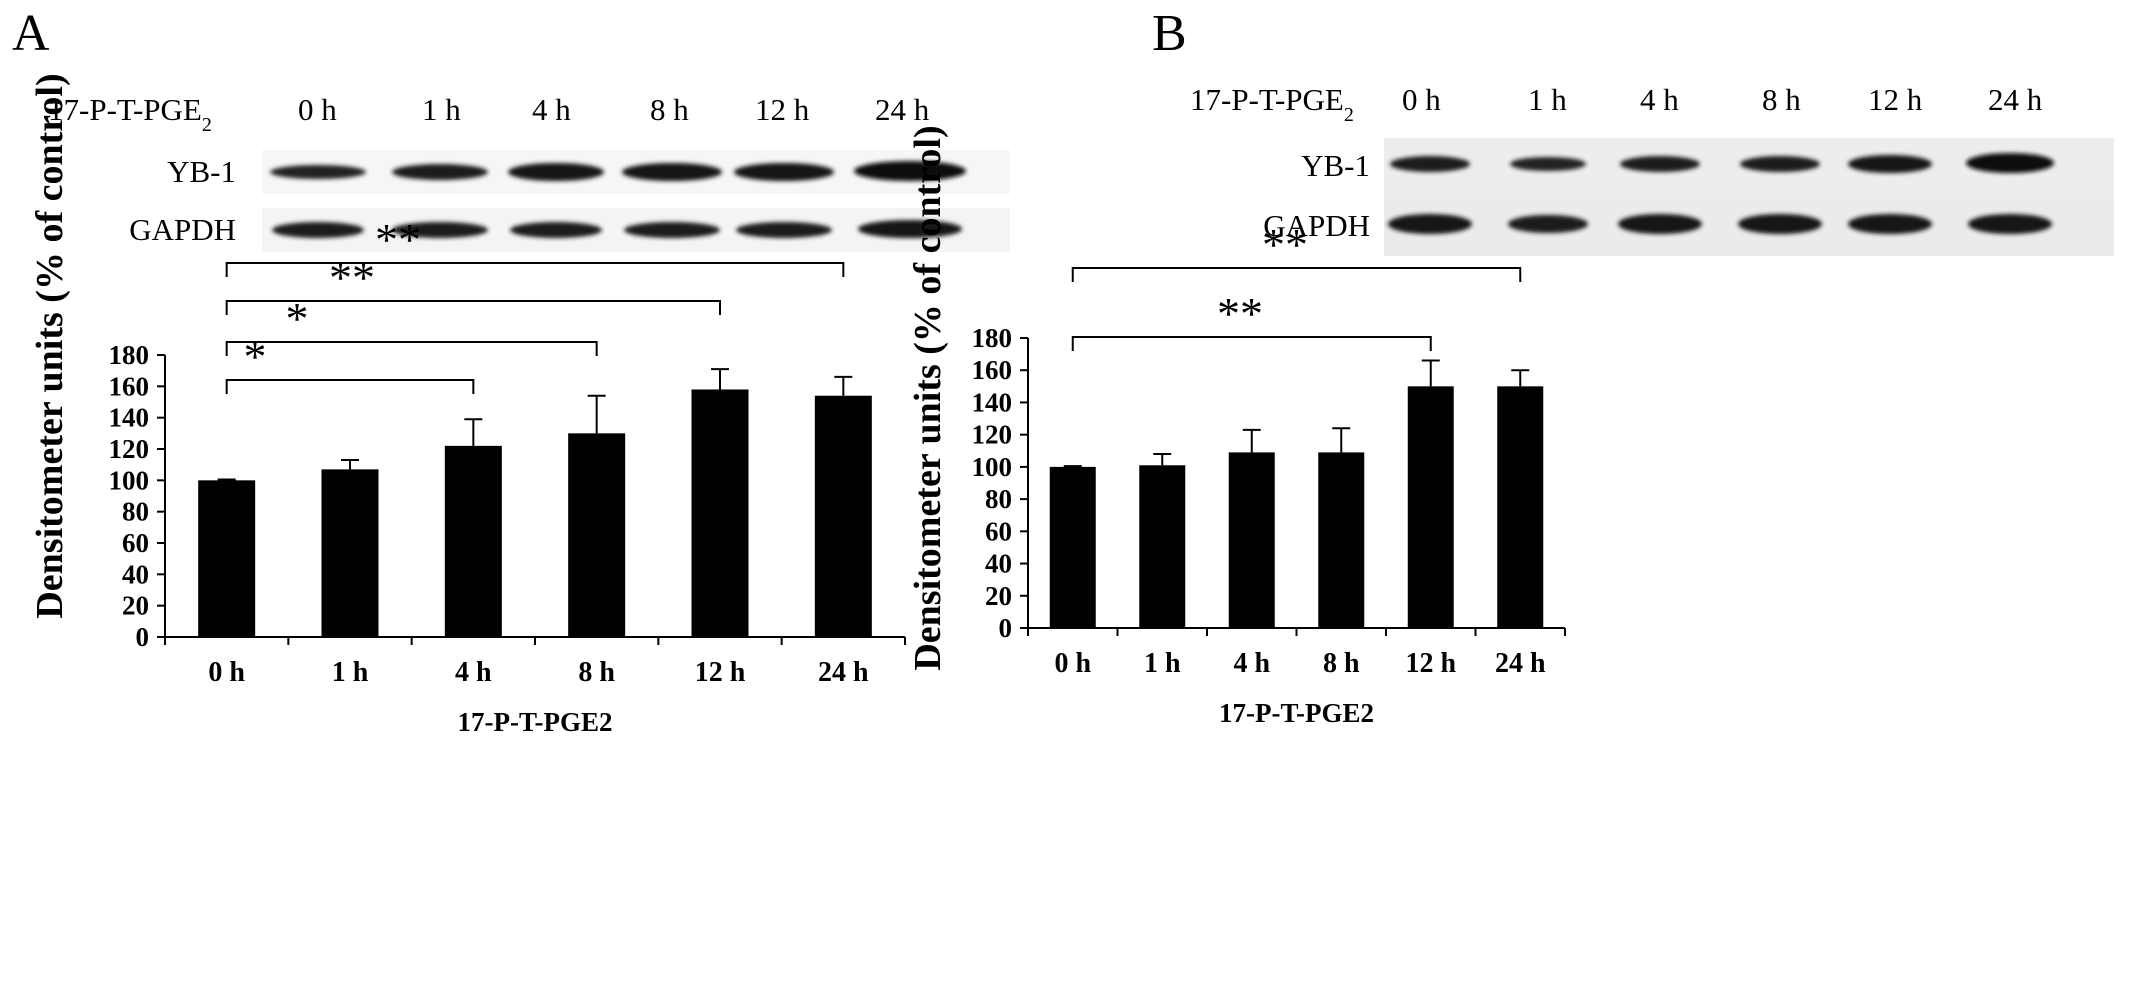 The width and height of the screenshot is (2150, 997). What do you see at coordinates (129, 418) in the screenshot?
I see `chart-a-y-tick-label-7: 140` at bounding box center [129, 418].